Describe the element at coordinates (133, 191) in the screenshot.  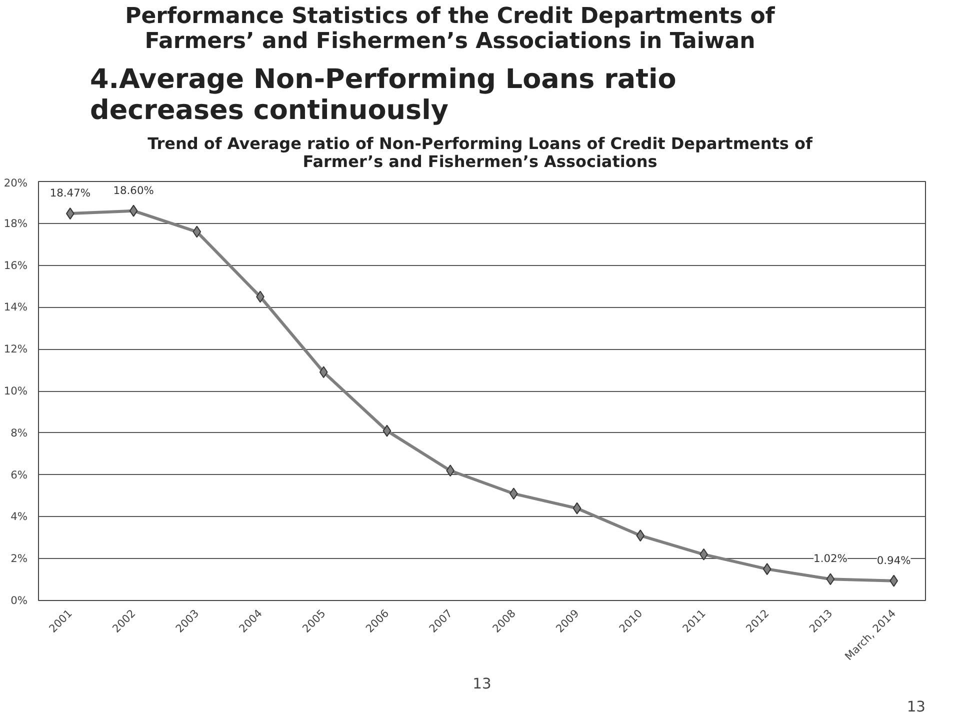
I see `data-label: 18.60%` at that location.